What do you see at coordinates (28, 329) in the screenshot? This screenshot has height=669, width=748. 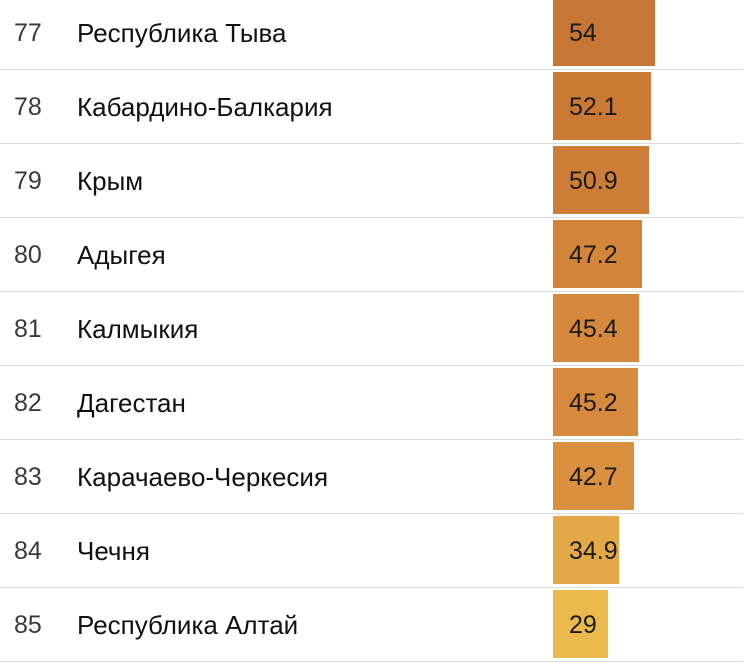 I see `rank-label: 81` at bounding box center [28, 329].